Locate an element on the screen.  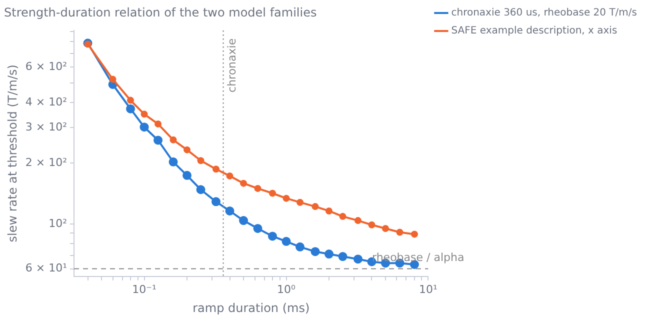
y-tick-label: 6 × 10¹ is located at coordinates (46, 268).